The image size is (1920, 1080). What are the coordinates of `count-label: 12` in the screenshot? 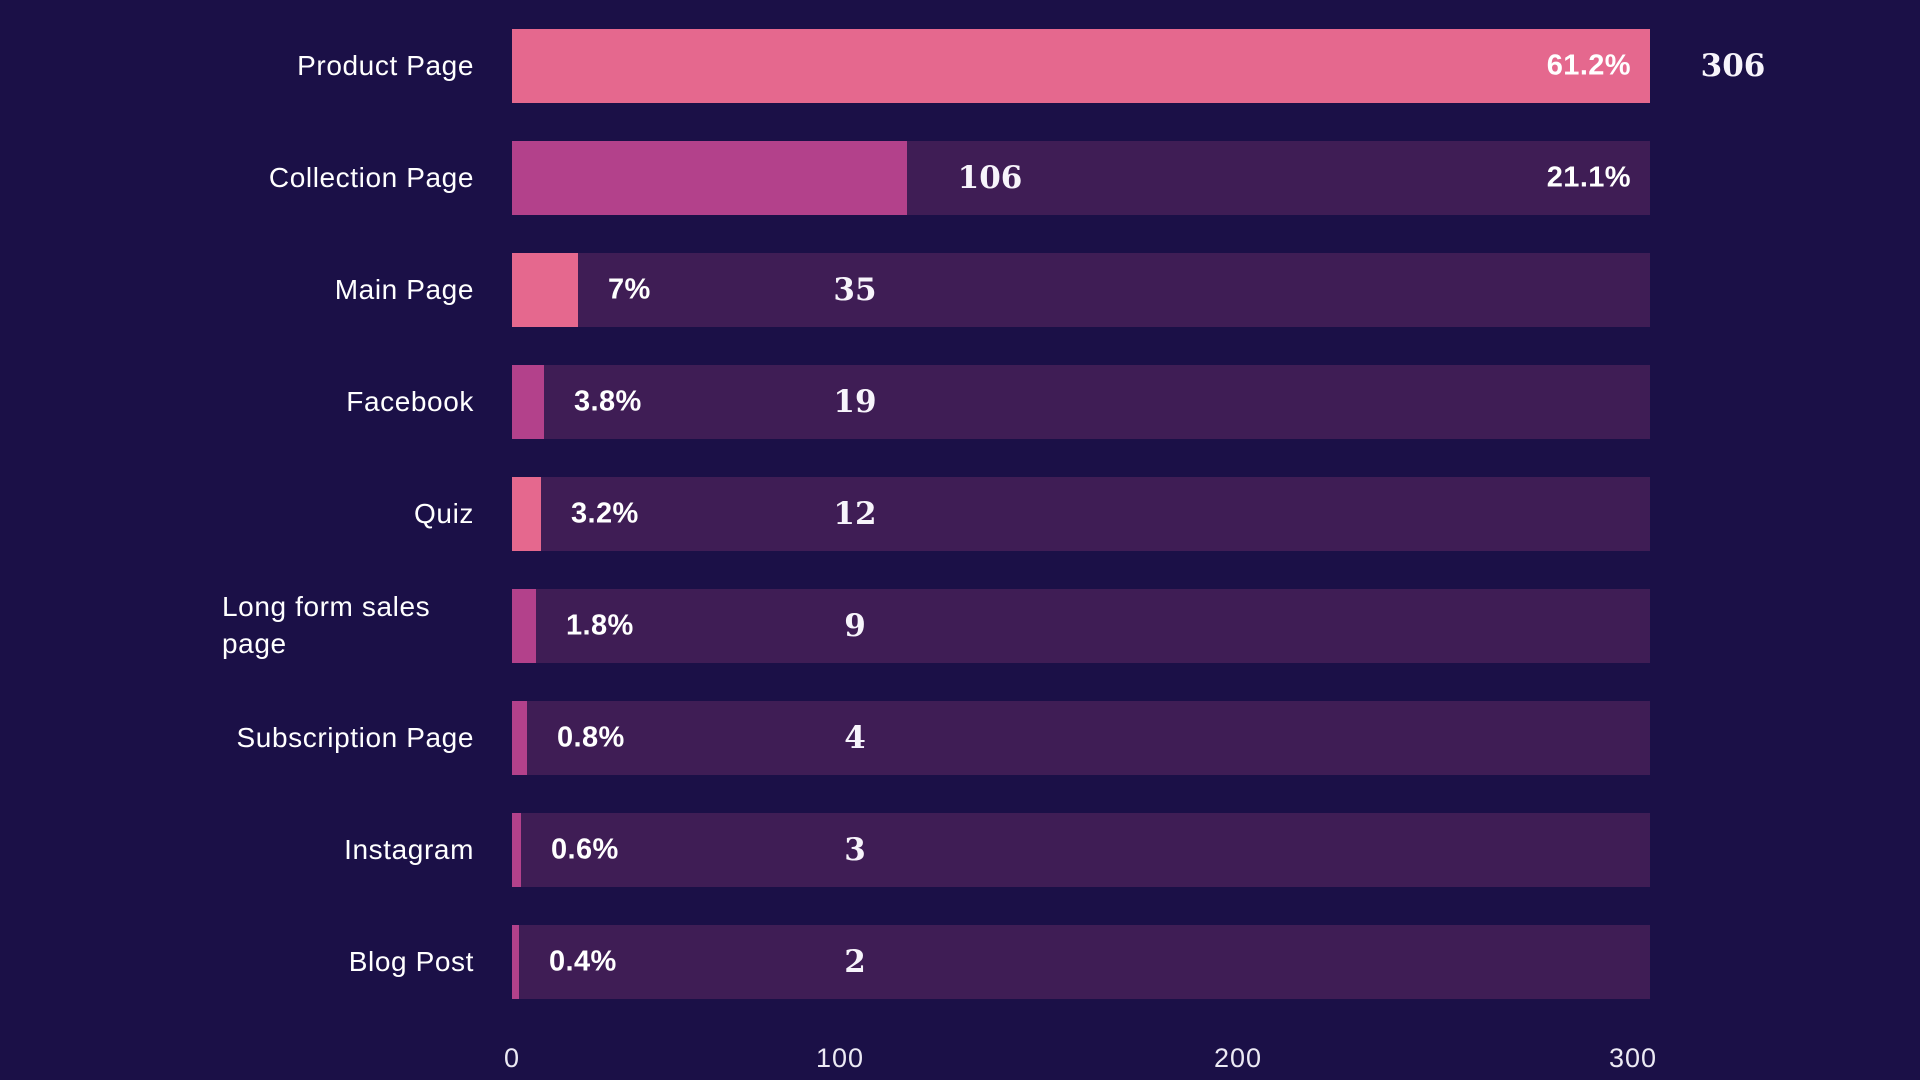 It's located at (855, 514).